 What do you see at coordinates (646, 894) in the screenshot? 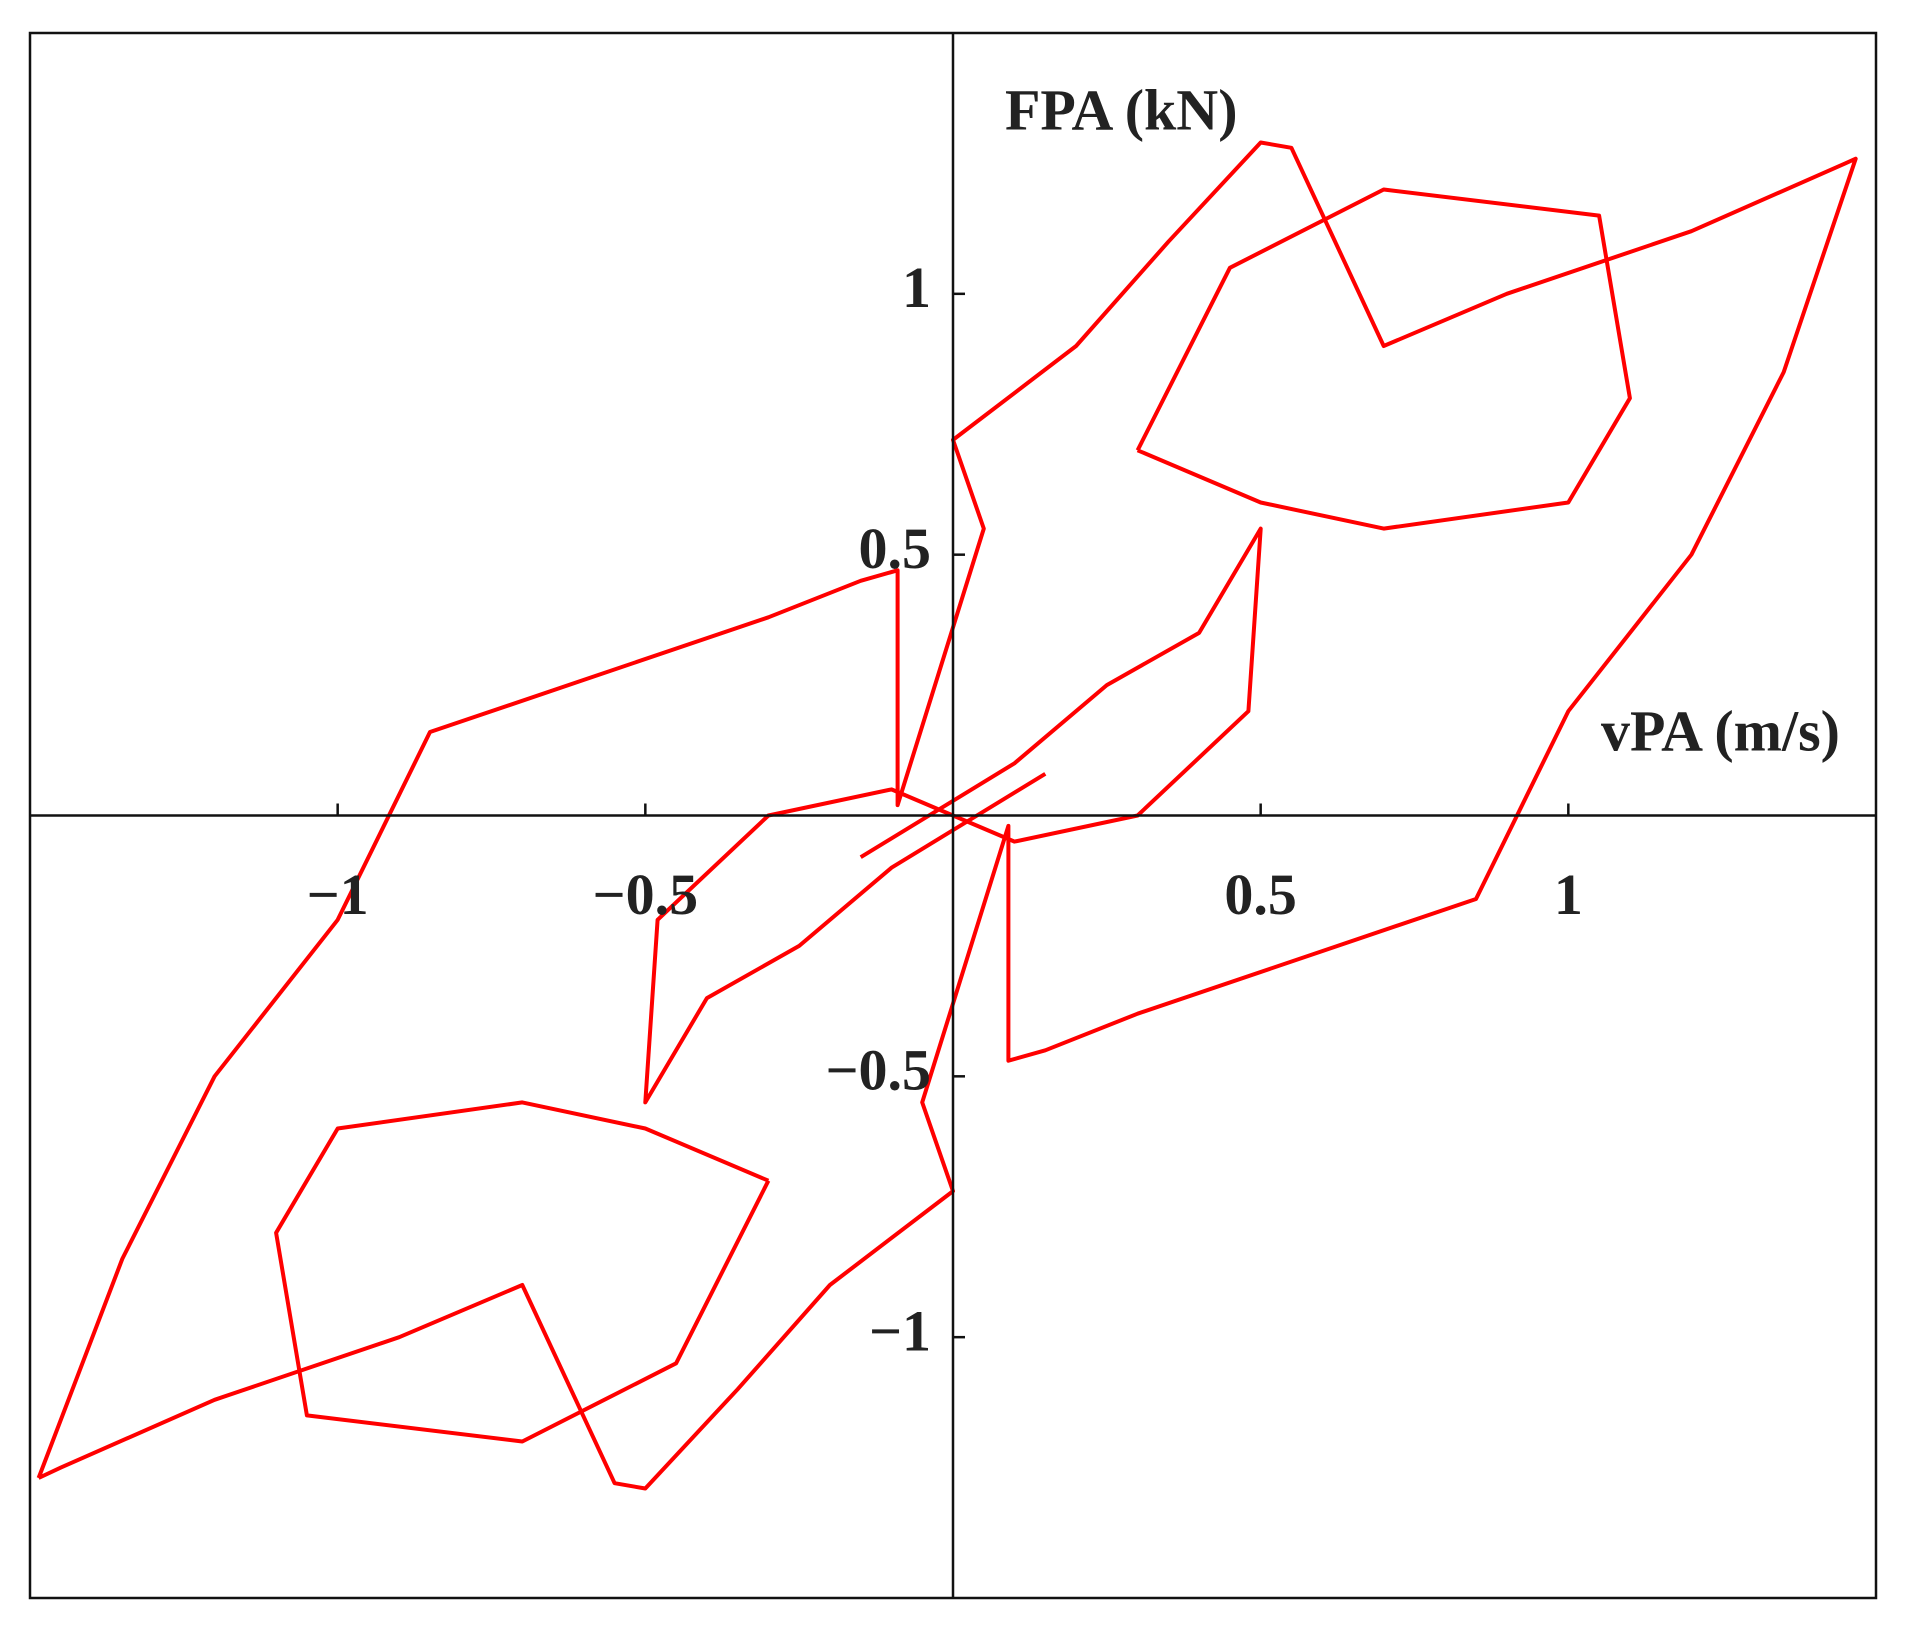
I see `x-tick-label: −0.5` at bounding box center [646, 894].